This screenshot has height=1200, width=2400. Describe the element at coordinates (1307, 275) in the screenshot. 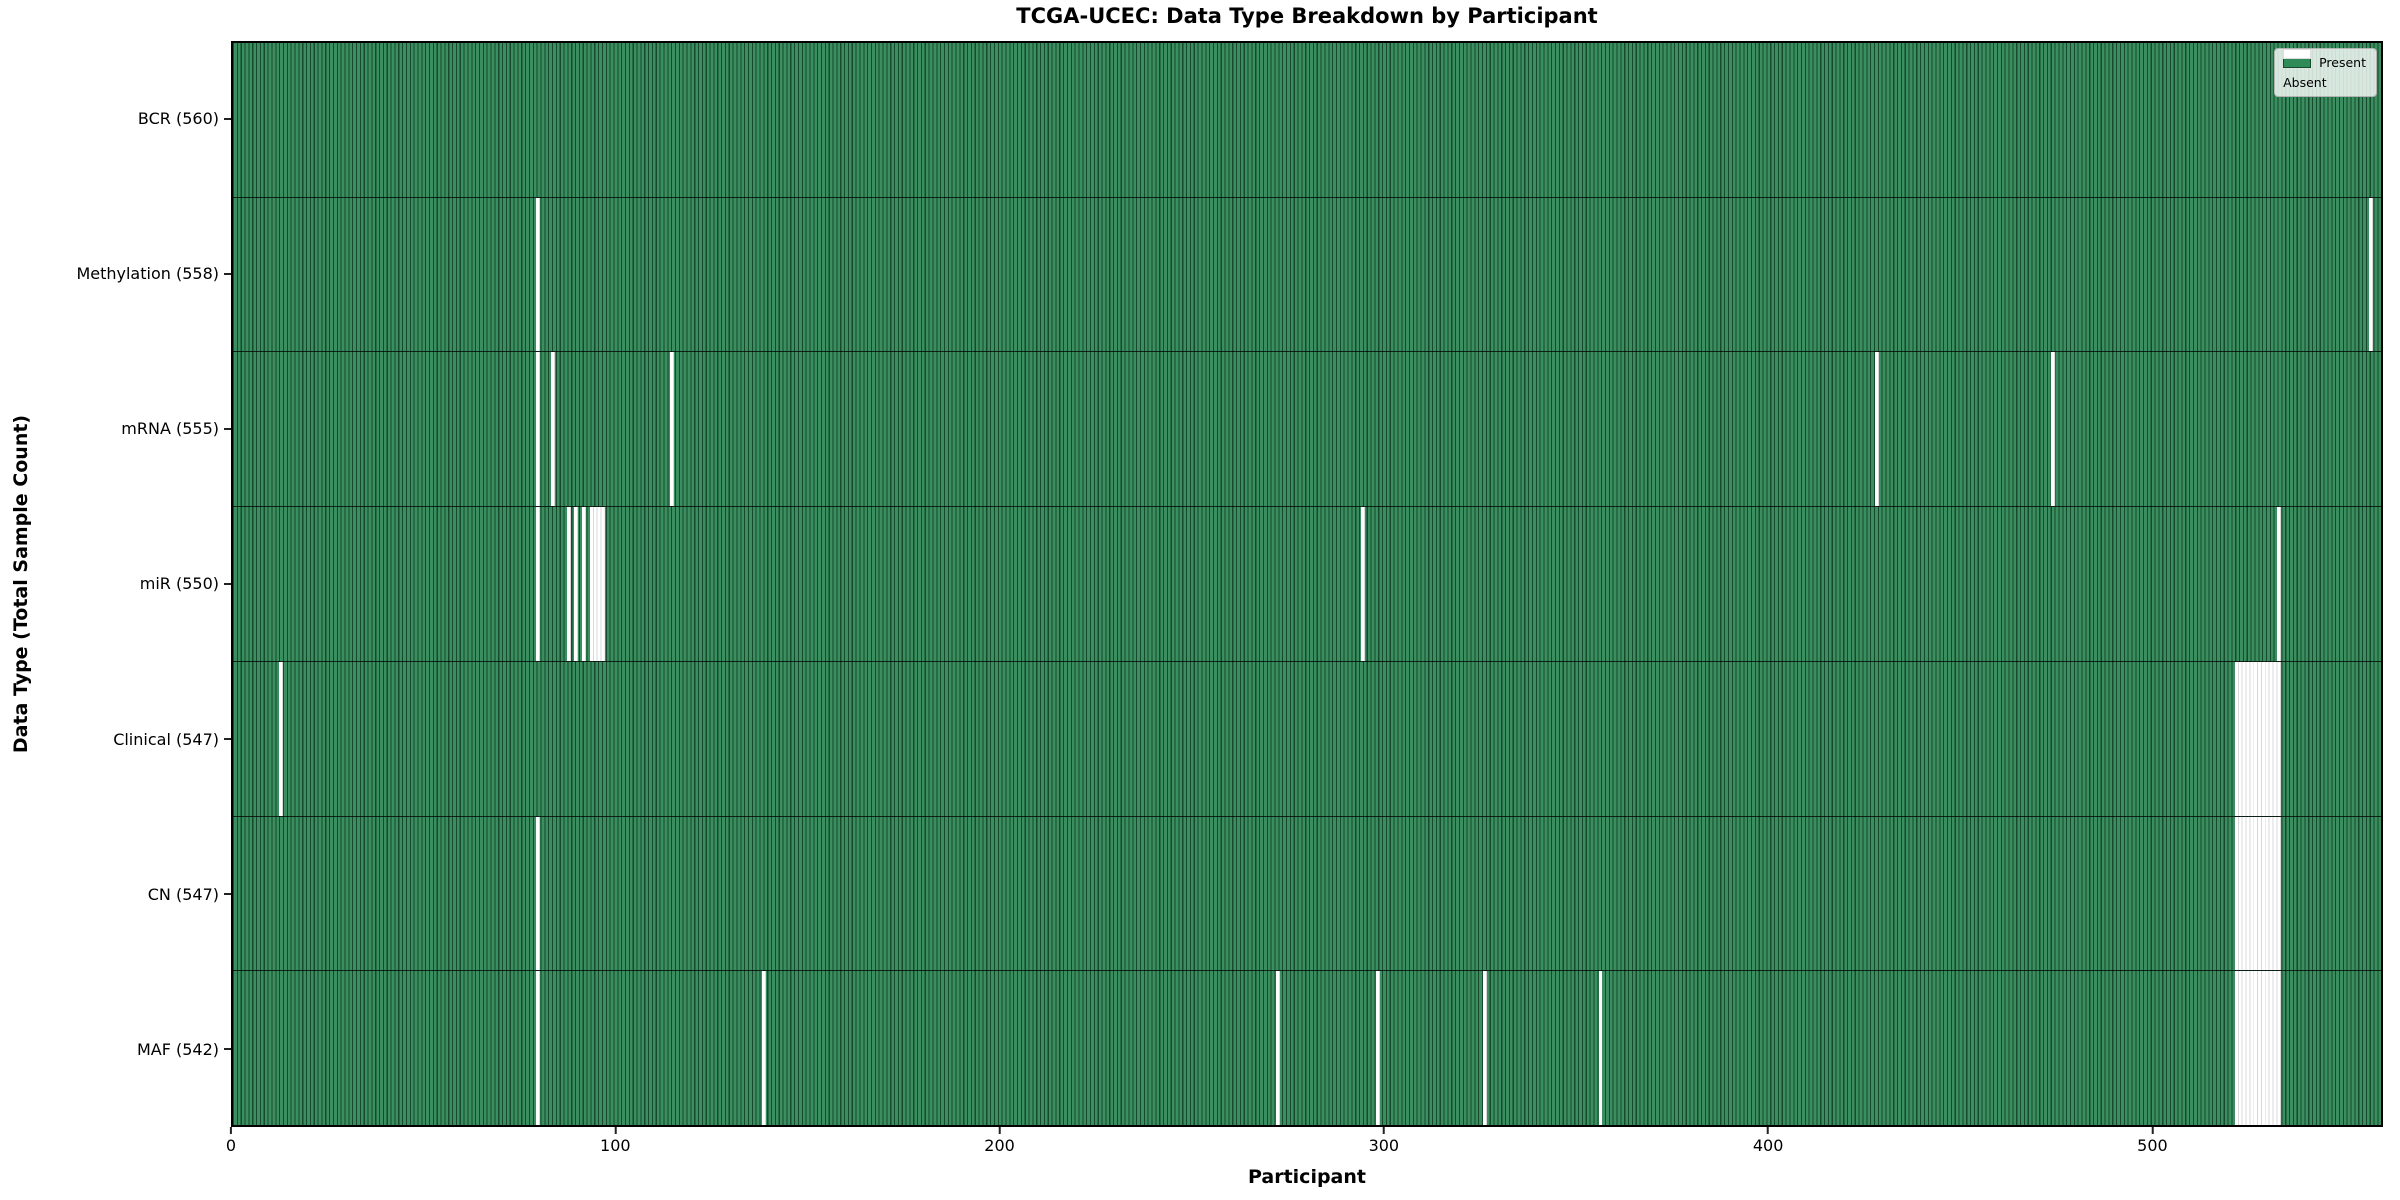

I see `row-methylation` at that location.